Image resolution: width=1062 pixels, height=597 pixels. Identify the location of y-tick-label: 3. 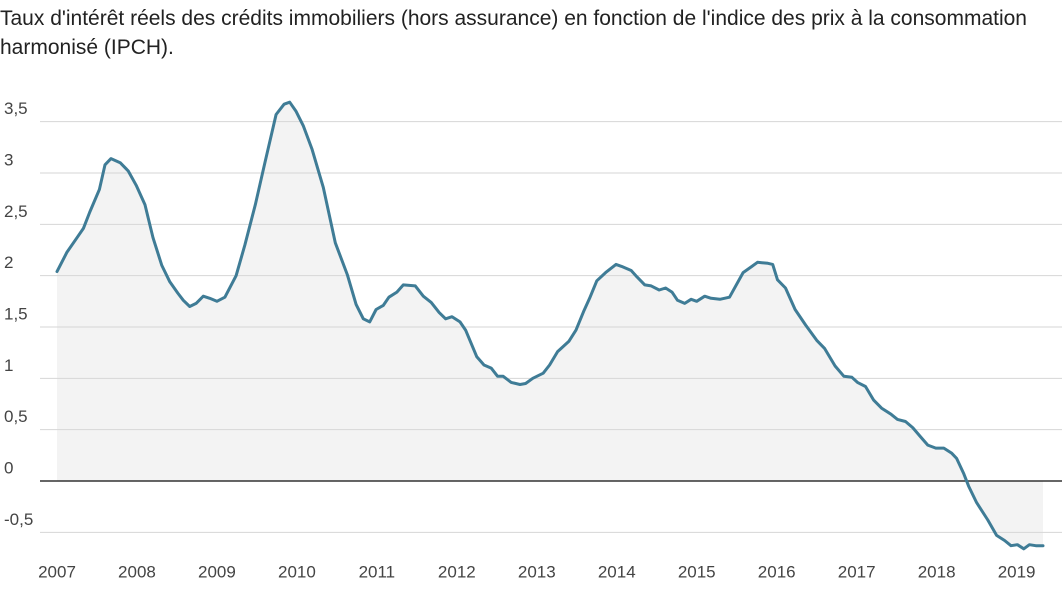
(8, 159).